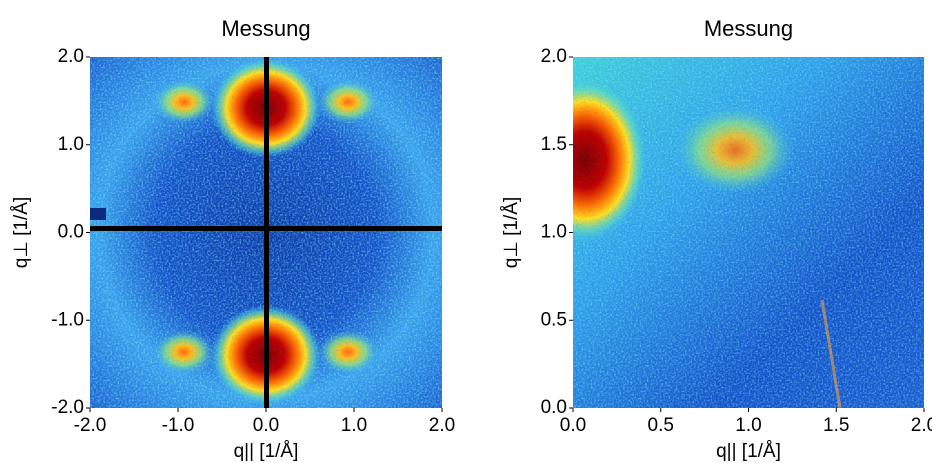  What do you see at coordinates (67, 407) in the screenshot?
I see `y-tick-label: -2.0` at bounding box center [67, 407].